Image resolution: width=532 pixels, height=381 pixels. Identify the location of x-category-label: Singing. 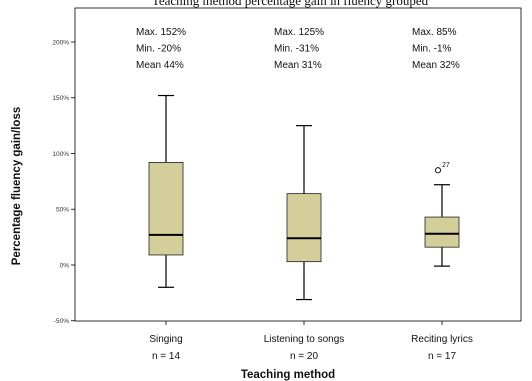
(165, 339).